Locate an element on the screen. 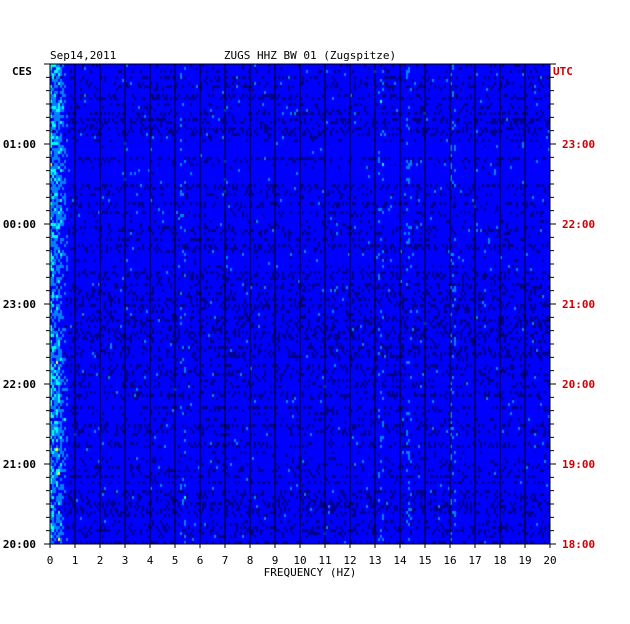  x-tick-label: 6 is located at coordinates (200, 560).